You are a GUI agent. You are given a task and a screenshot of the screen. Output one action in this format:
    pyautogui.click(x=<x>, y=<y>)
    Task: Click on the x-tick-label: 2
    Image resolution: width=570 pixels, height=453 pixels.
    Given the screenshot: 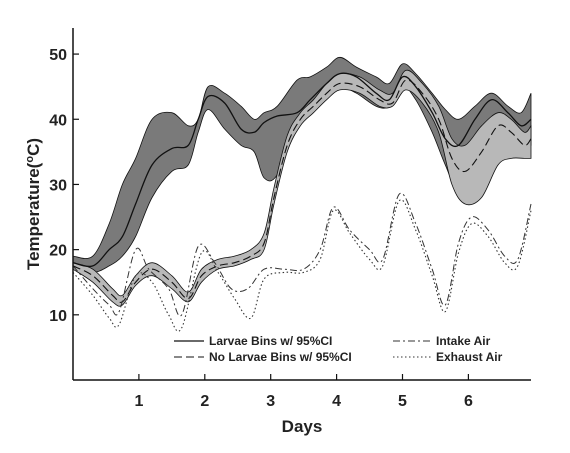 What is the action you would take?
    pyautogui.click(x=204, y=401)
    